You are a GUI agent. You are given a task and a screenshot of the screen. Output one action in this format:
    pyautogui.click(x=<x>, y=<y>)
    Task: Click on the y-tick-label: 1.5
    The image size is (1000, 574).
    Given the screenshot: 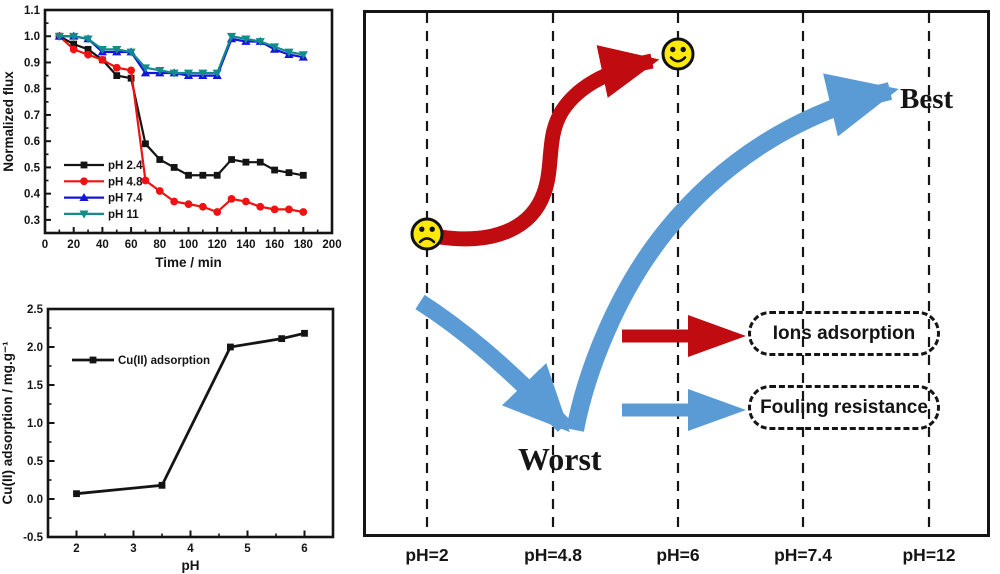 What is the action you would take?
    pyautogui.click(x=35, y=386)
    